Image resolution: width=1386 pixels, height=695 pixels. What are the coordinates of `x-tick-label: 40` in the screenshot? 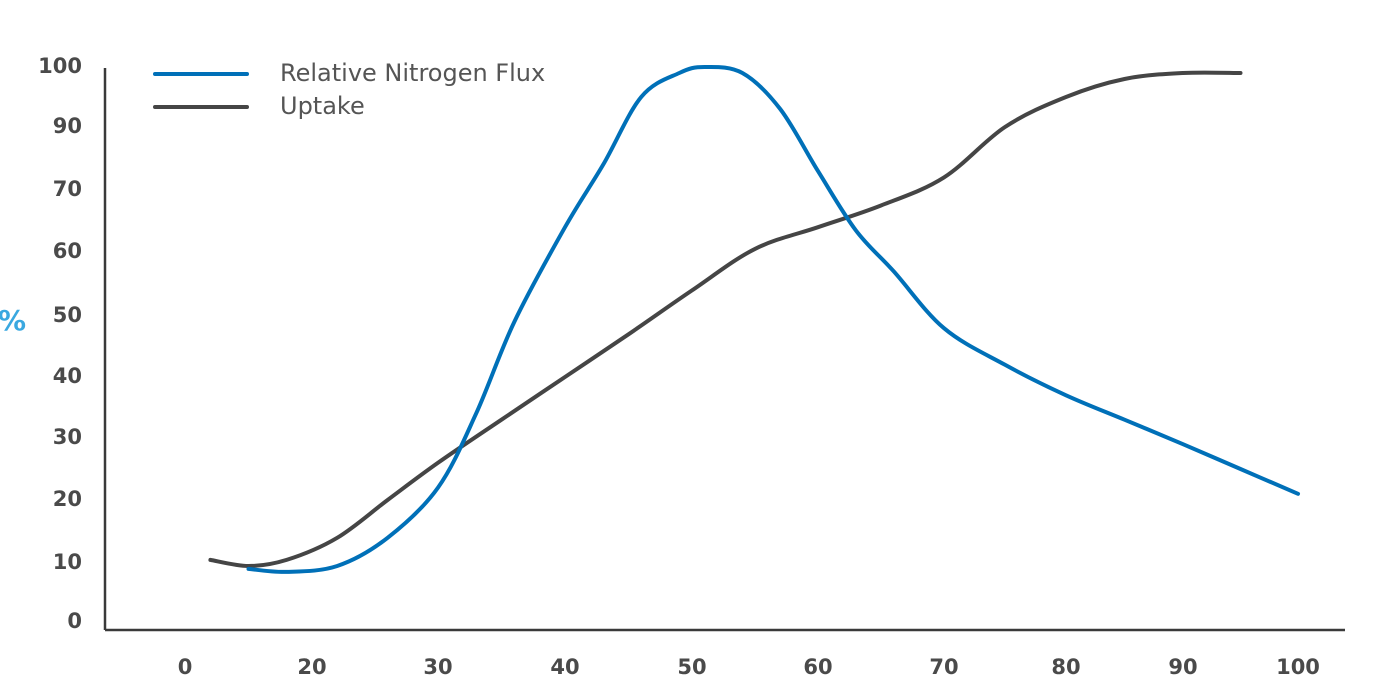 It's located at (564, 667).